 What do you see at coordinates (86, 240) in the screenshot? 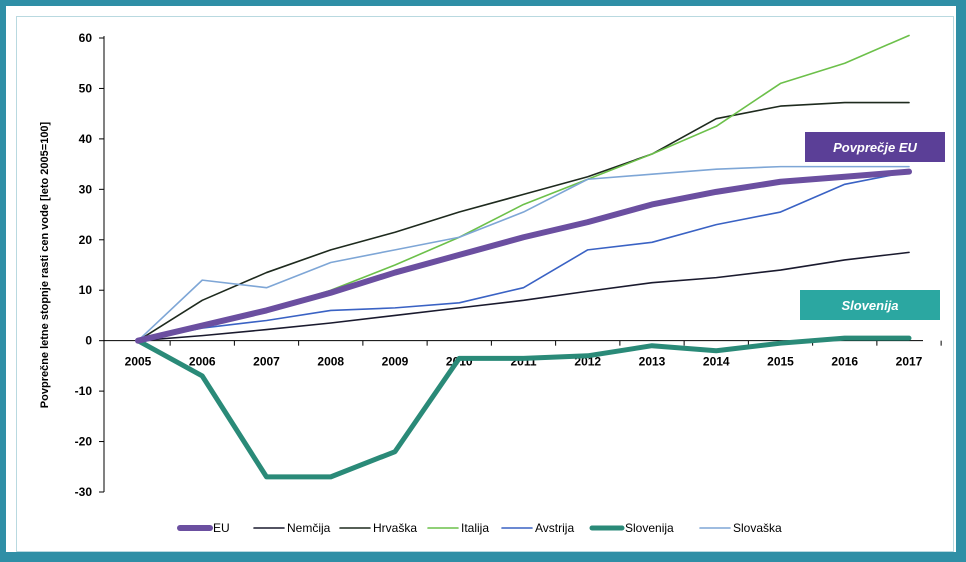
I see `y-tick-label: 20` at bounding box center [86, 240].